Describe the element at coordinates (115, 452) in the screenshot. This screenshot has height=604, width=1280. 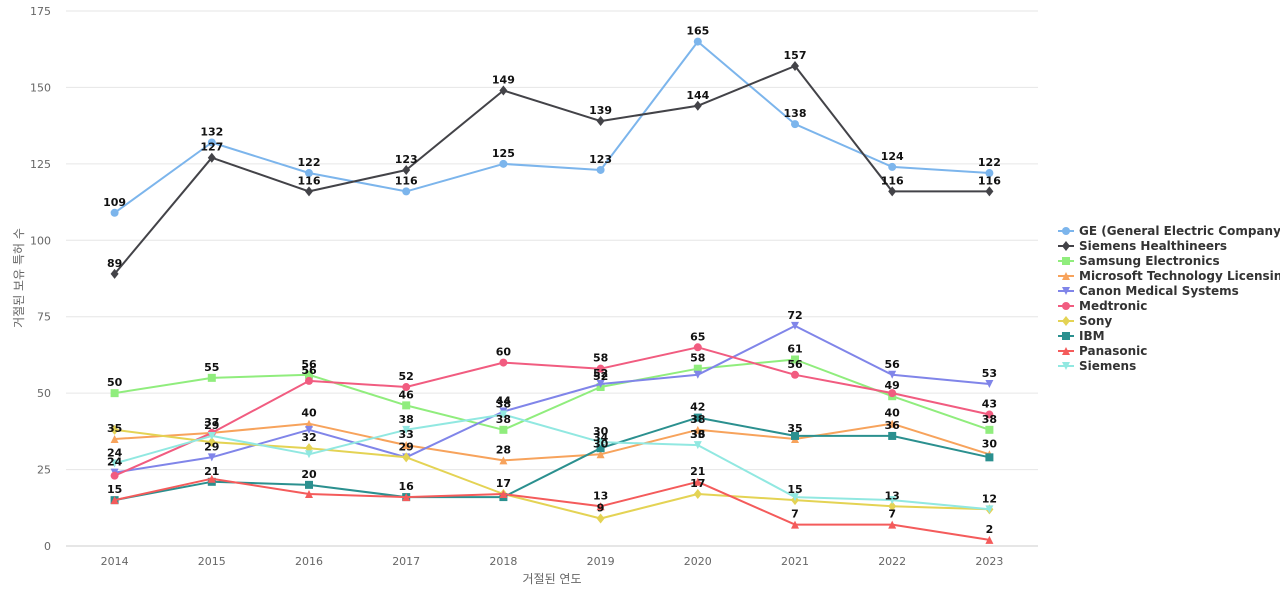
I see `data-label: 24` at that location.